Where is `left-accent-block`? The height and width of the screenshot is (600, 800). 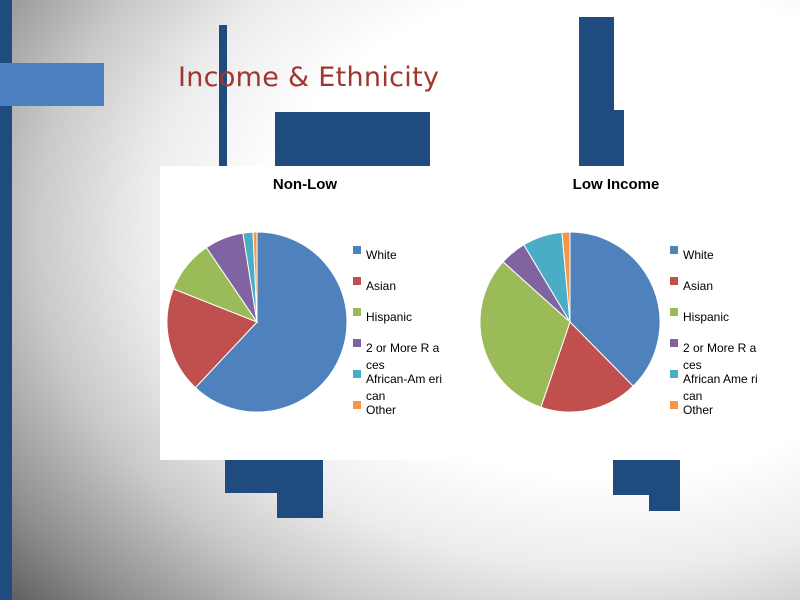 left-accent-block is located at coordinates (52, 84).